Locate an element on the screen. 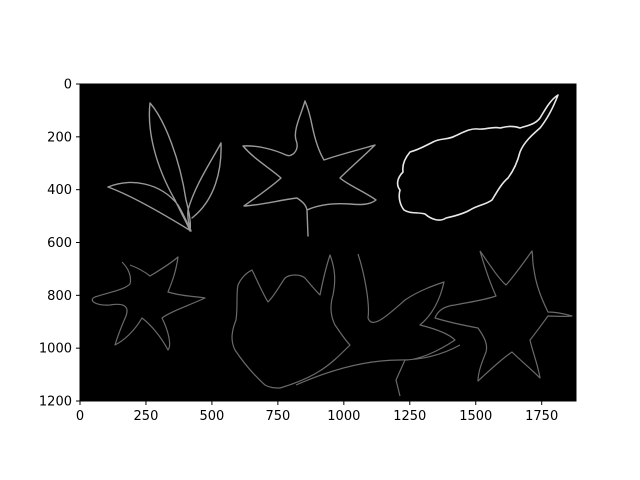 Image resolution: width=640 pixels, height=480 pixels. y-tick-label: 600 is located at coordinates (59, 243).